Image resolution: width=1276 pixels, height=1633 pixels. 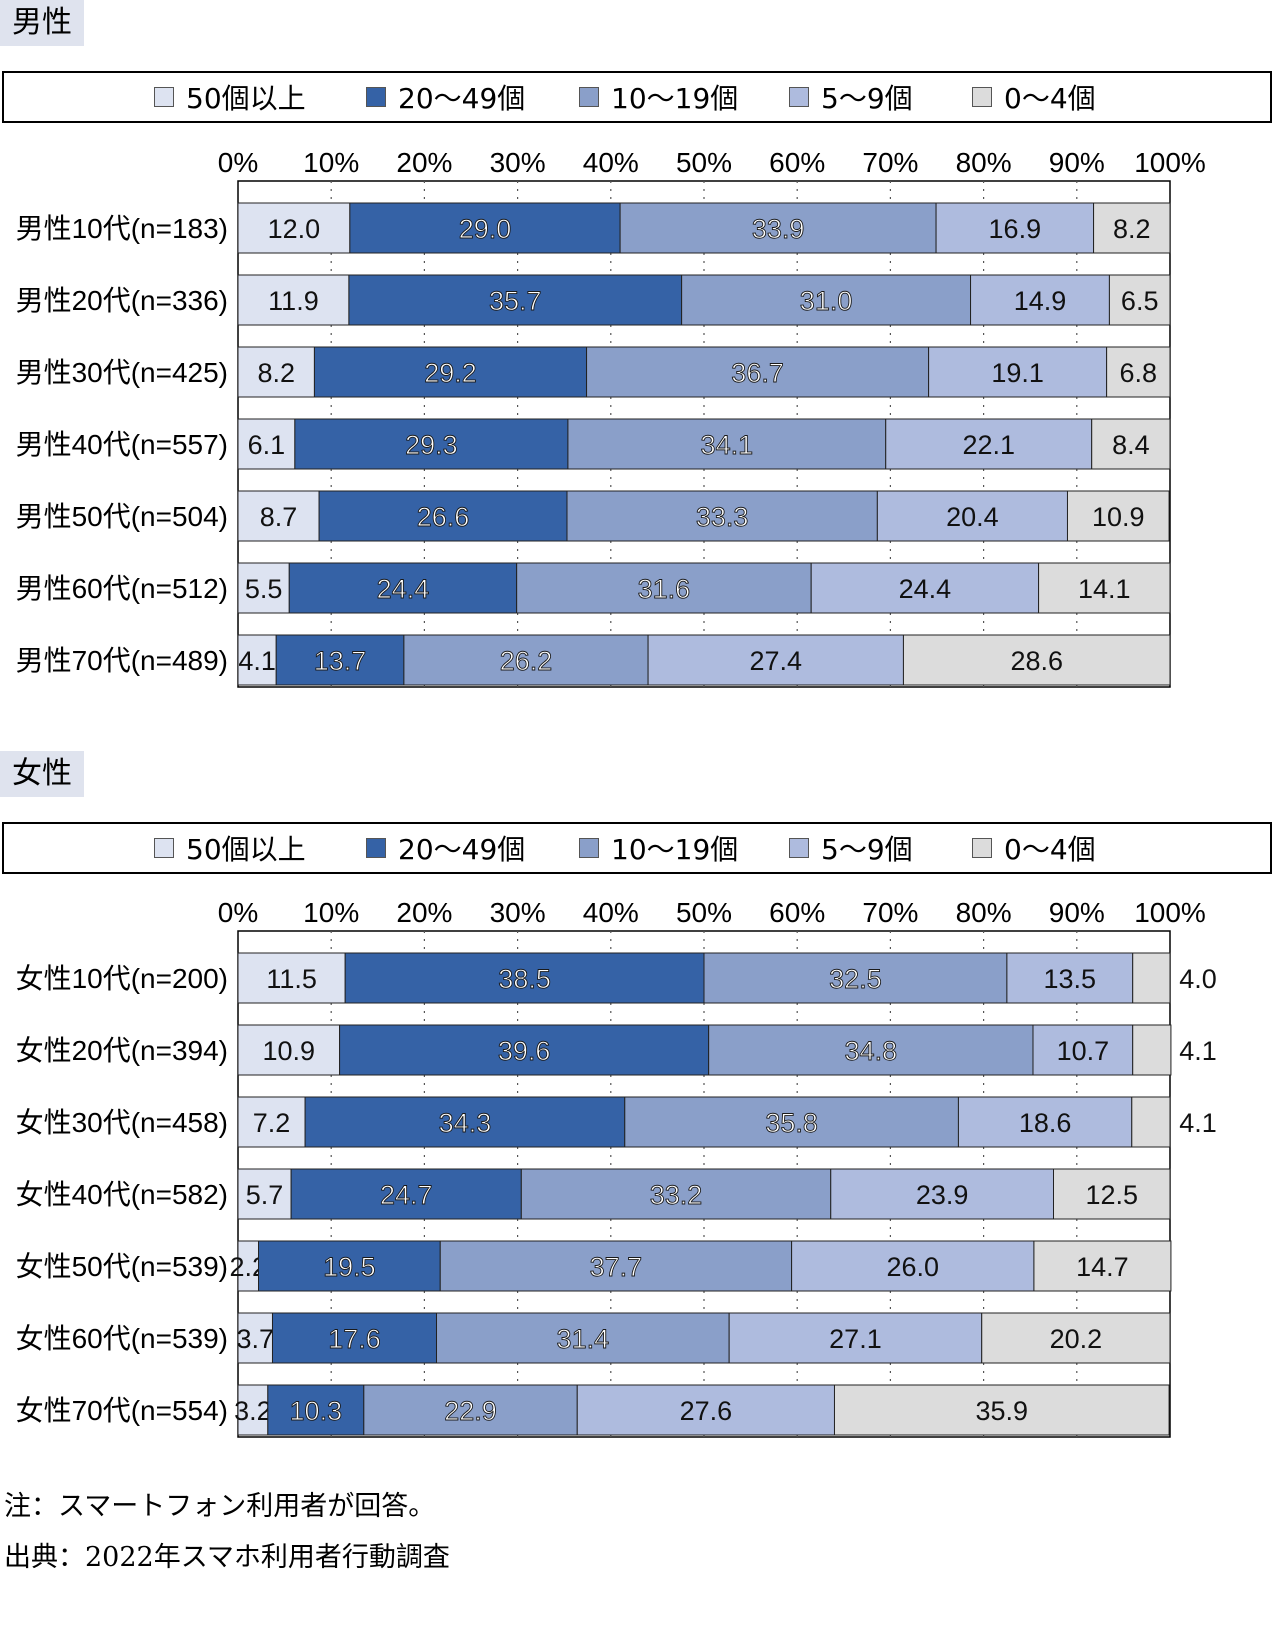 I want to click on data-label: 5.7, so click(x=265, y=1195).